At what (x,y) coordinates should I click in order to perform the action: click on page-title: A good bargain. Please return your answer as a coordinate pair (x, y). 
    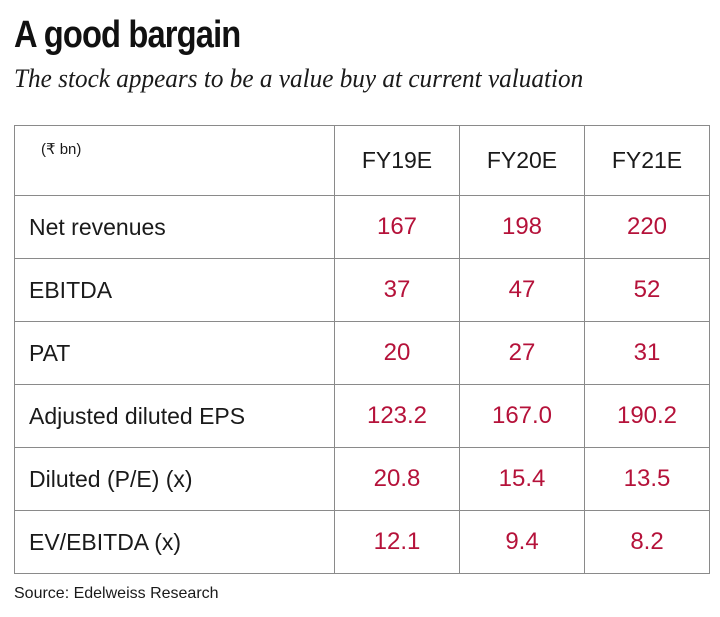
    Looking at the image, I should click on (127, 35).